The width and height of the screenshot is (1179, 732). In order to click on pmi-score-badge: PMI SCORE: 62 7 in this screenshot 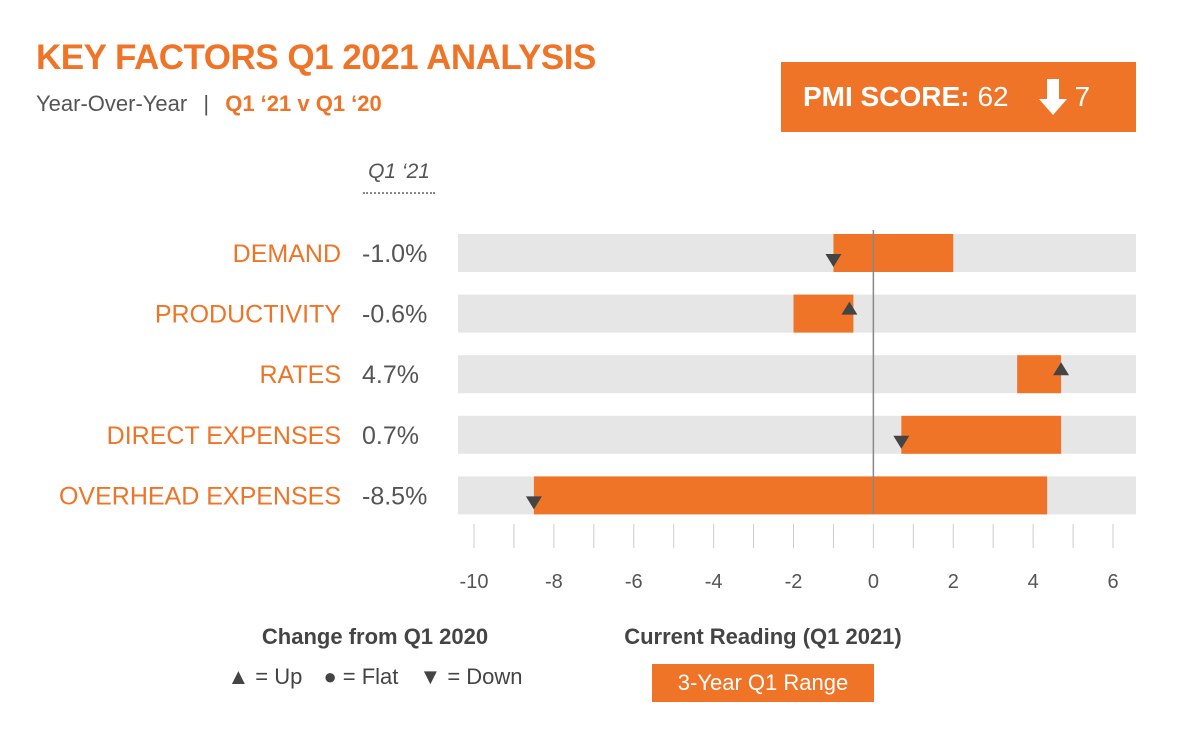, I will do `click(958, 97)`.